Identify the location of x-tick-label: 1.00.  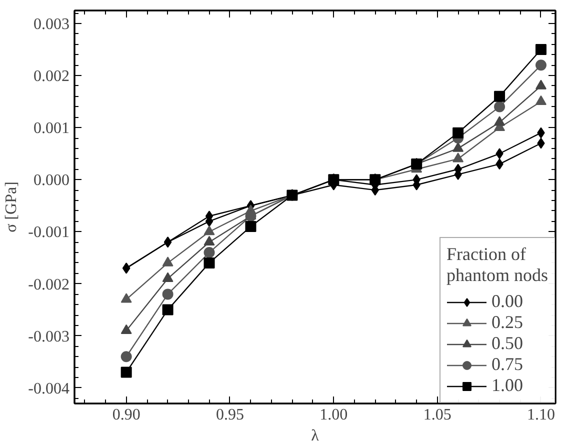
(334, 415).